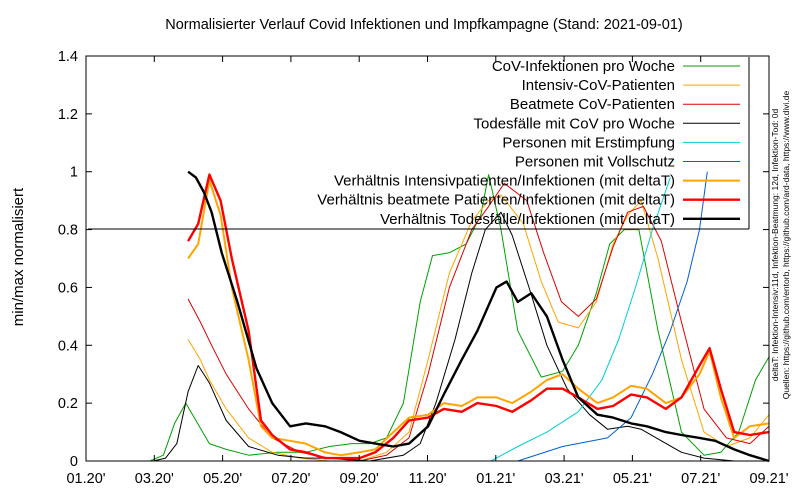 The height and width of the screenshot is (500, 800). Describe the element at coordinates (85, 479) in the screenshot. I see `x-tick-label: 01.20'` at that location.